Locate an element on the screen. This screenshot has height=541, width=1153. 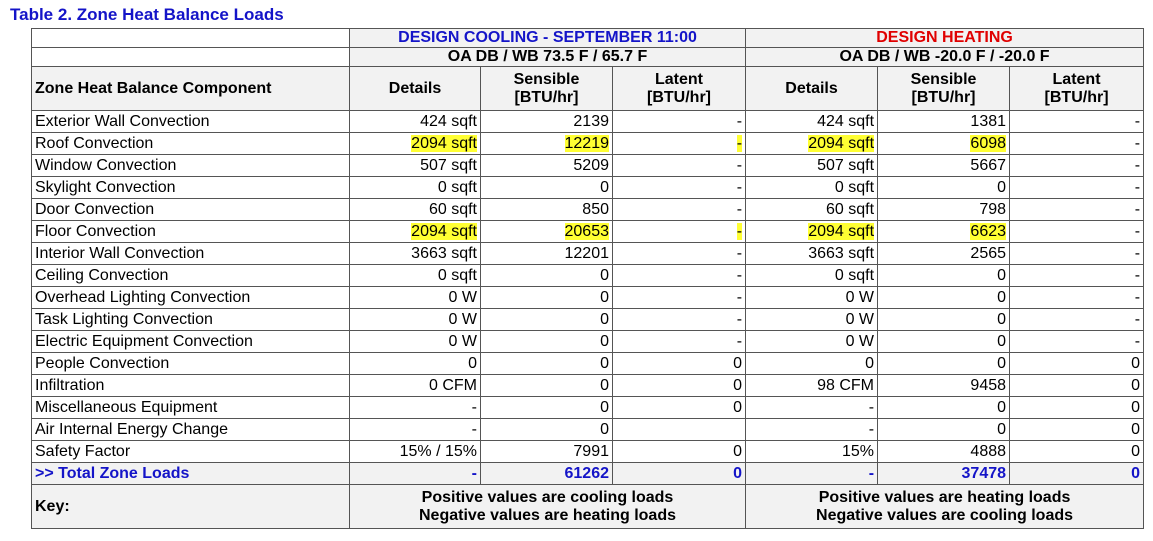
data-row: Door Convection 60 sqft 850 - 60 sqft 798 - is located at coordinates (588, 209).